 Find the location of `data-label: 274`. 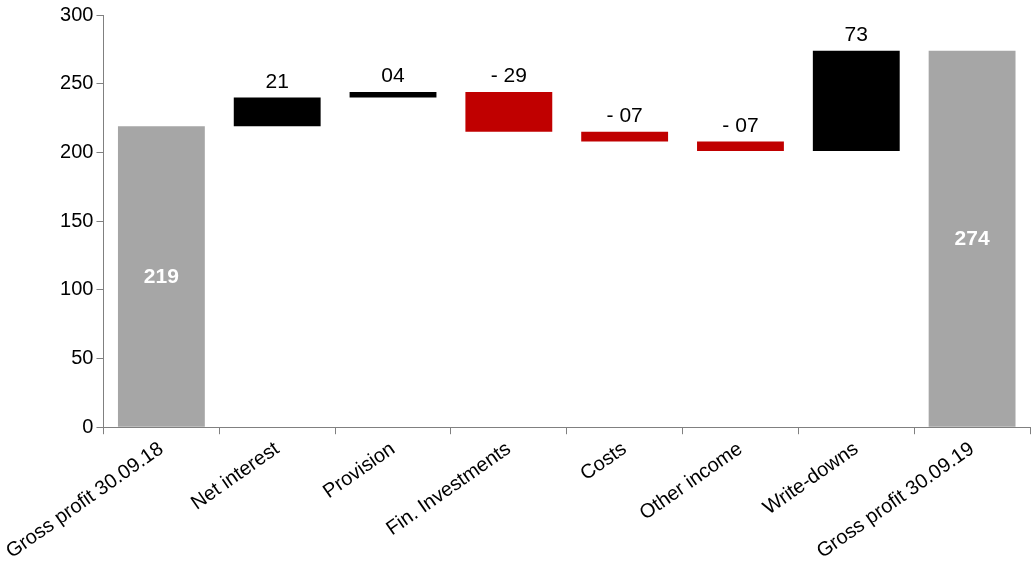

data-label: 274 is located at coordinates (972, 237).